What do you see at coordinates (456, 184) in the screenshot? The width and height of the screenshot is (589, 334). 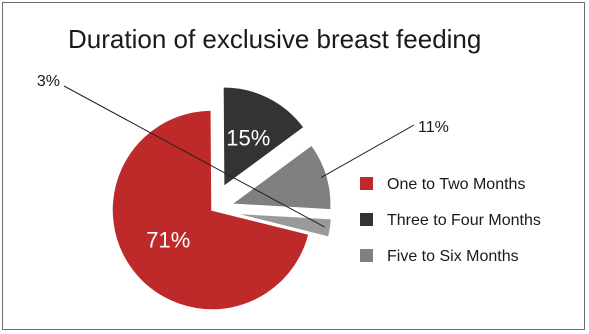 I see `legend-label: One to Two Months` at bounding box center [456, 184].